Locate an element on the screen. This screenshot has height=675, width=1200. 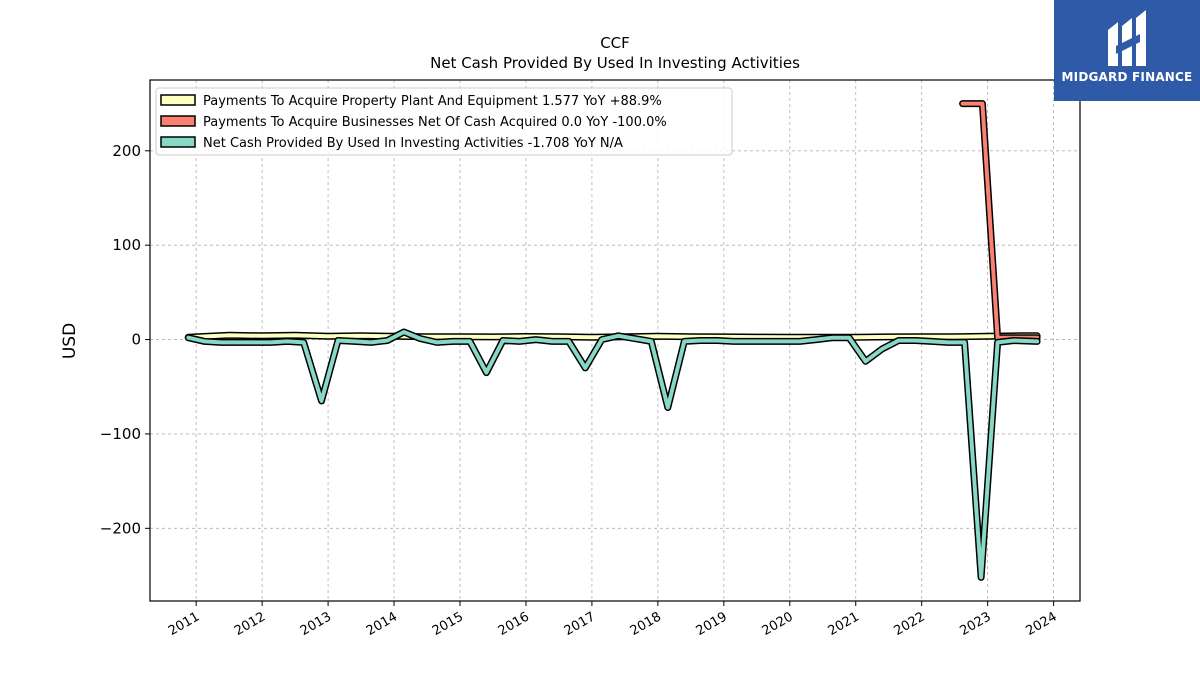
x-tick-label: 2024 is located at coordinates (1041, 624).